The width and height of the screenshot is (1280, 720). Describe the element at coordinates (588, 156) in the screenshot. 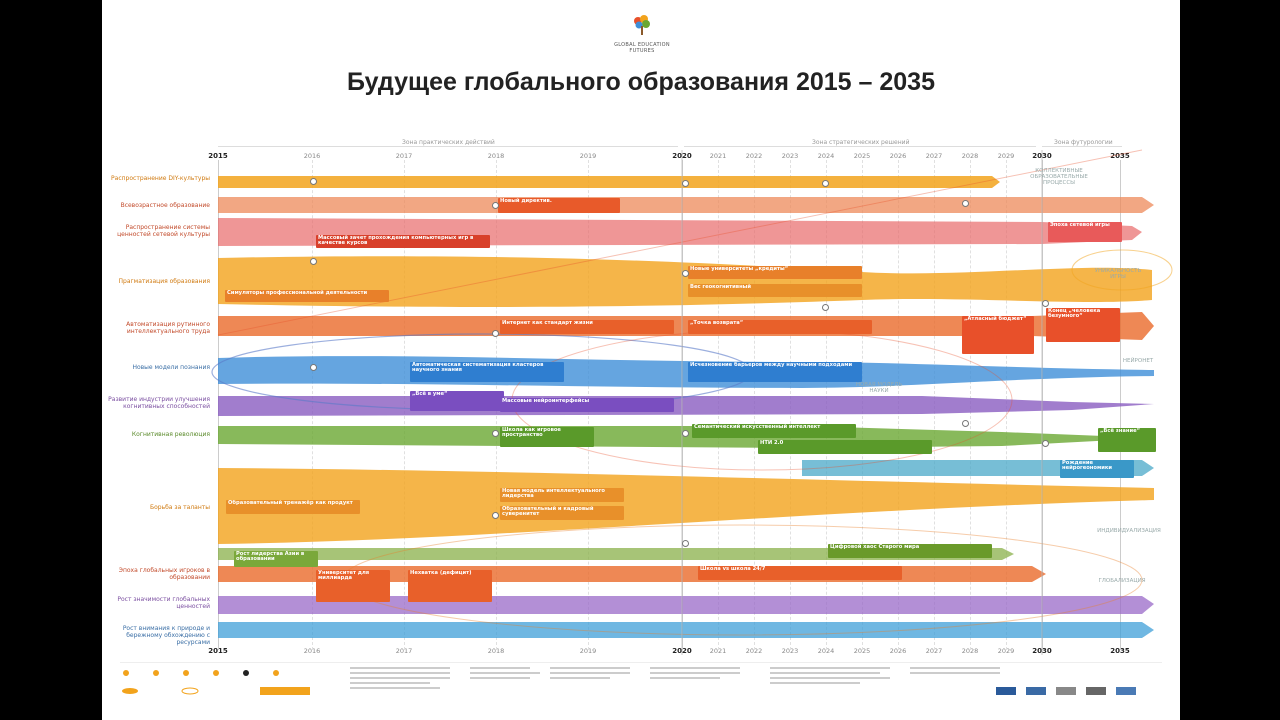

I see `year-label-top: 2019` at that location.